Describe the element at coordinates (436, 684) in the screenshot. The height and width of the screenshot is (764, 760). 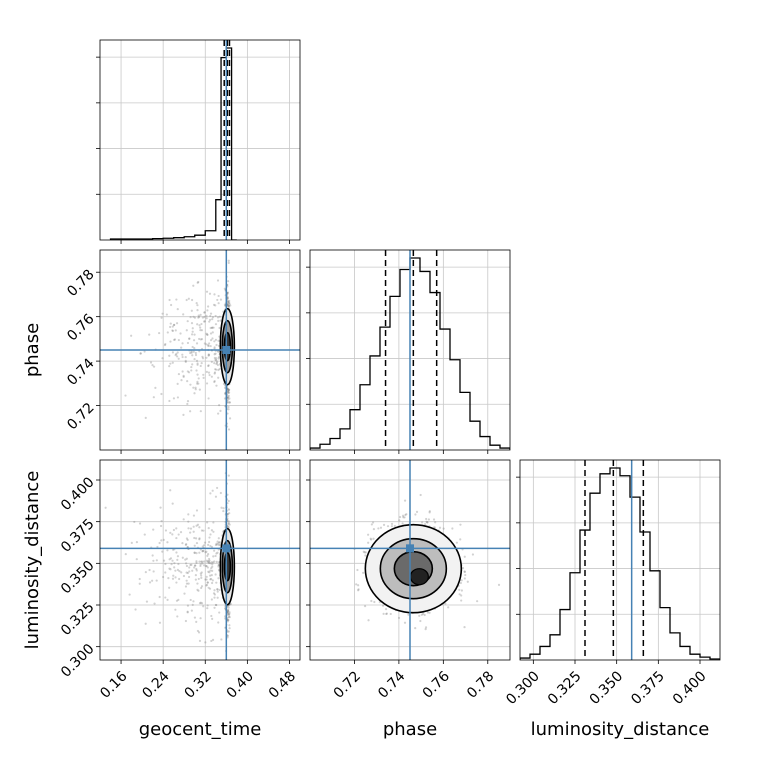
I see `x-tick-label: 0.76` at that location.